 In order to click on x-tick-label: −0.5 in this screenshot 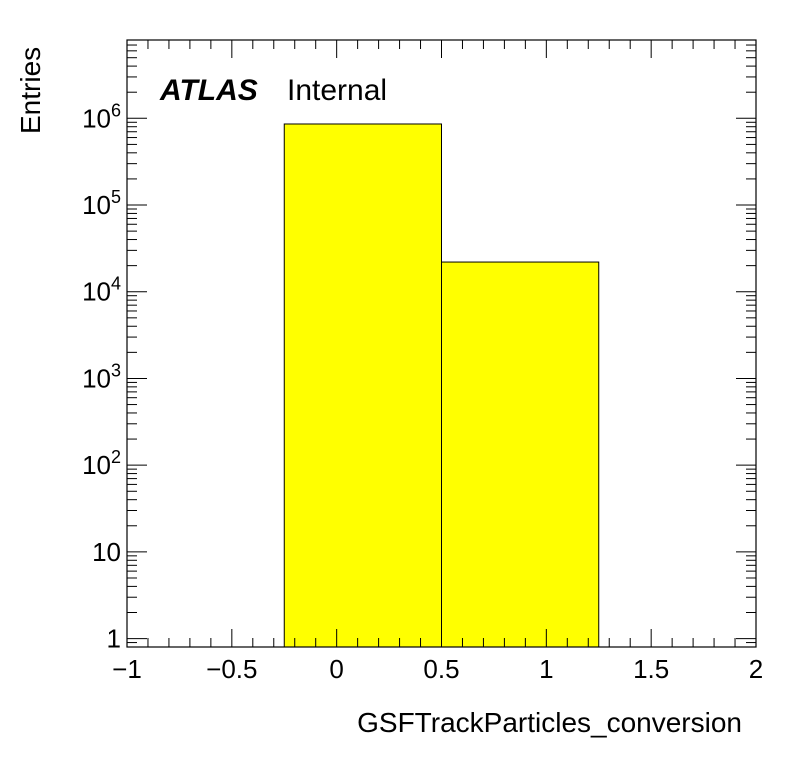, I will do `click(231, 669)`.